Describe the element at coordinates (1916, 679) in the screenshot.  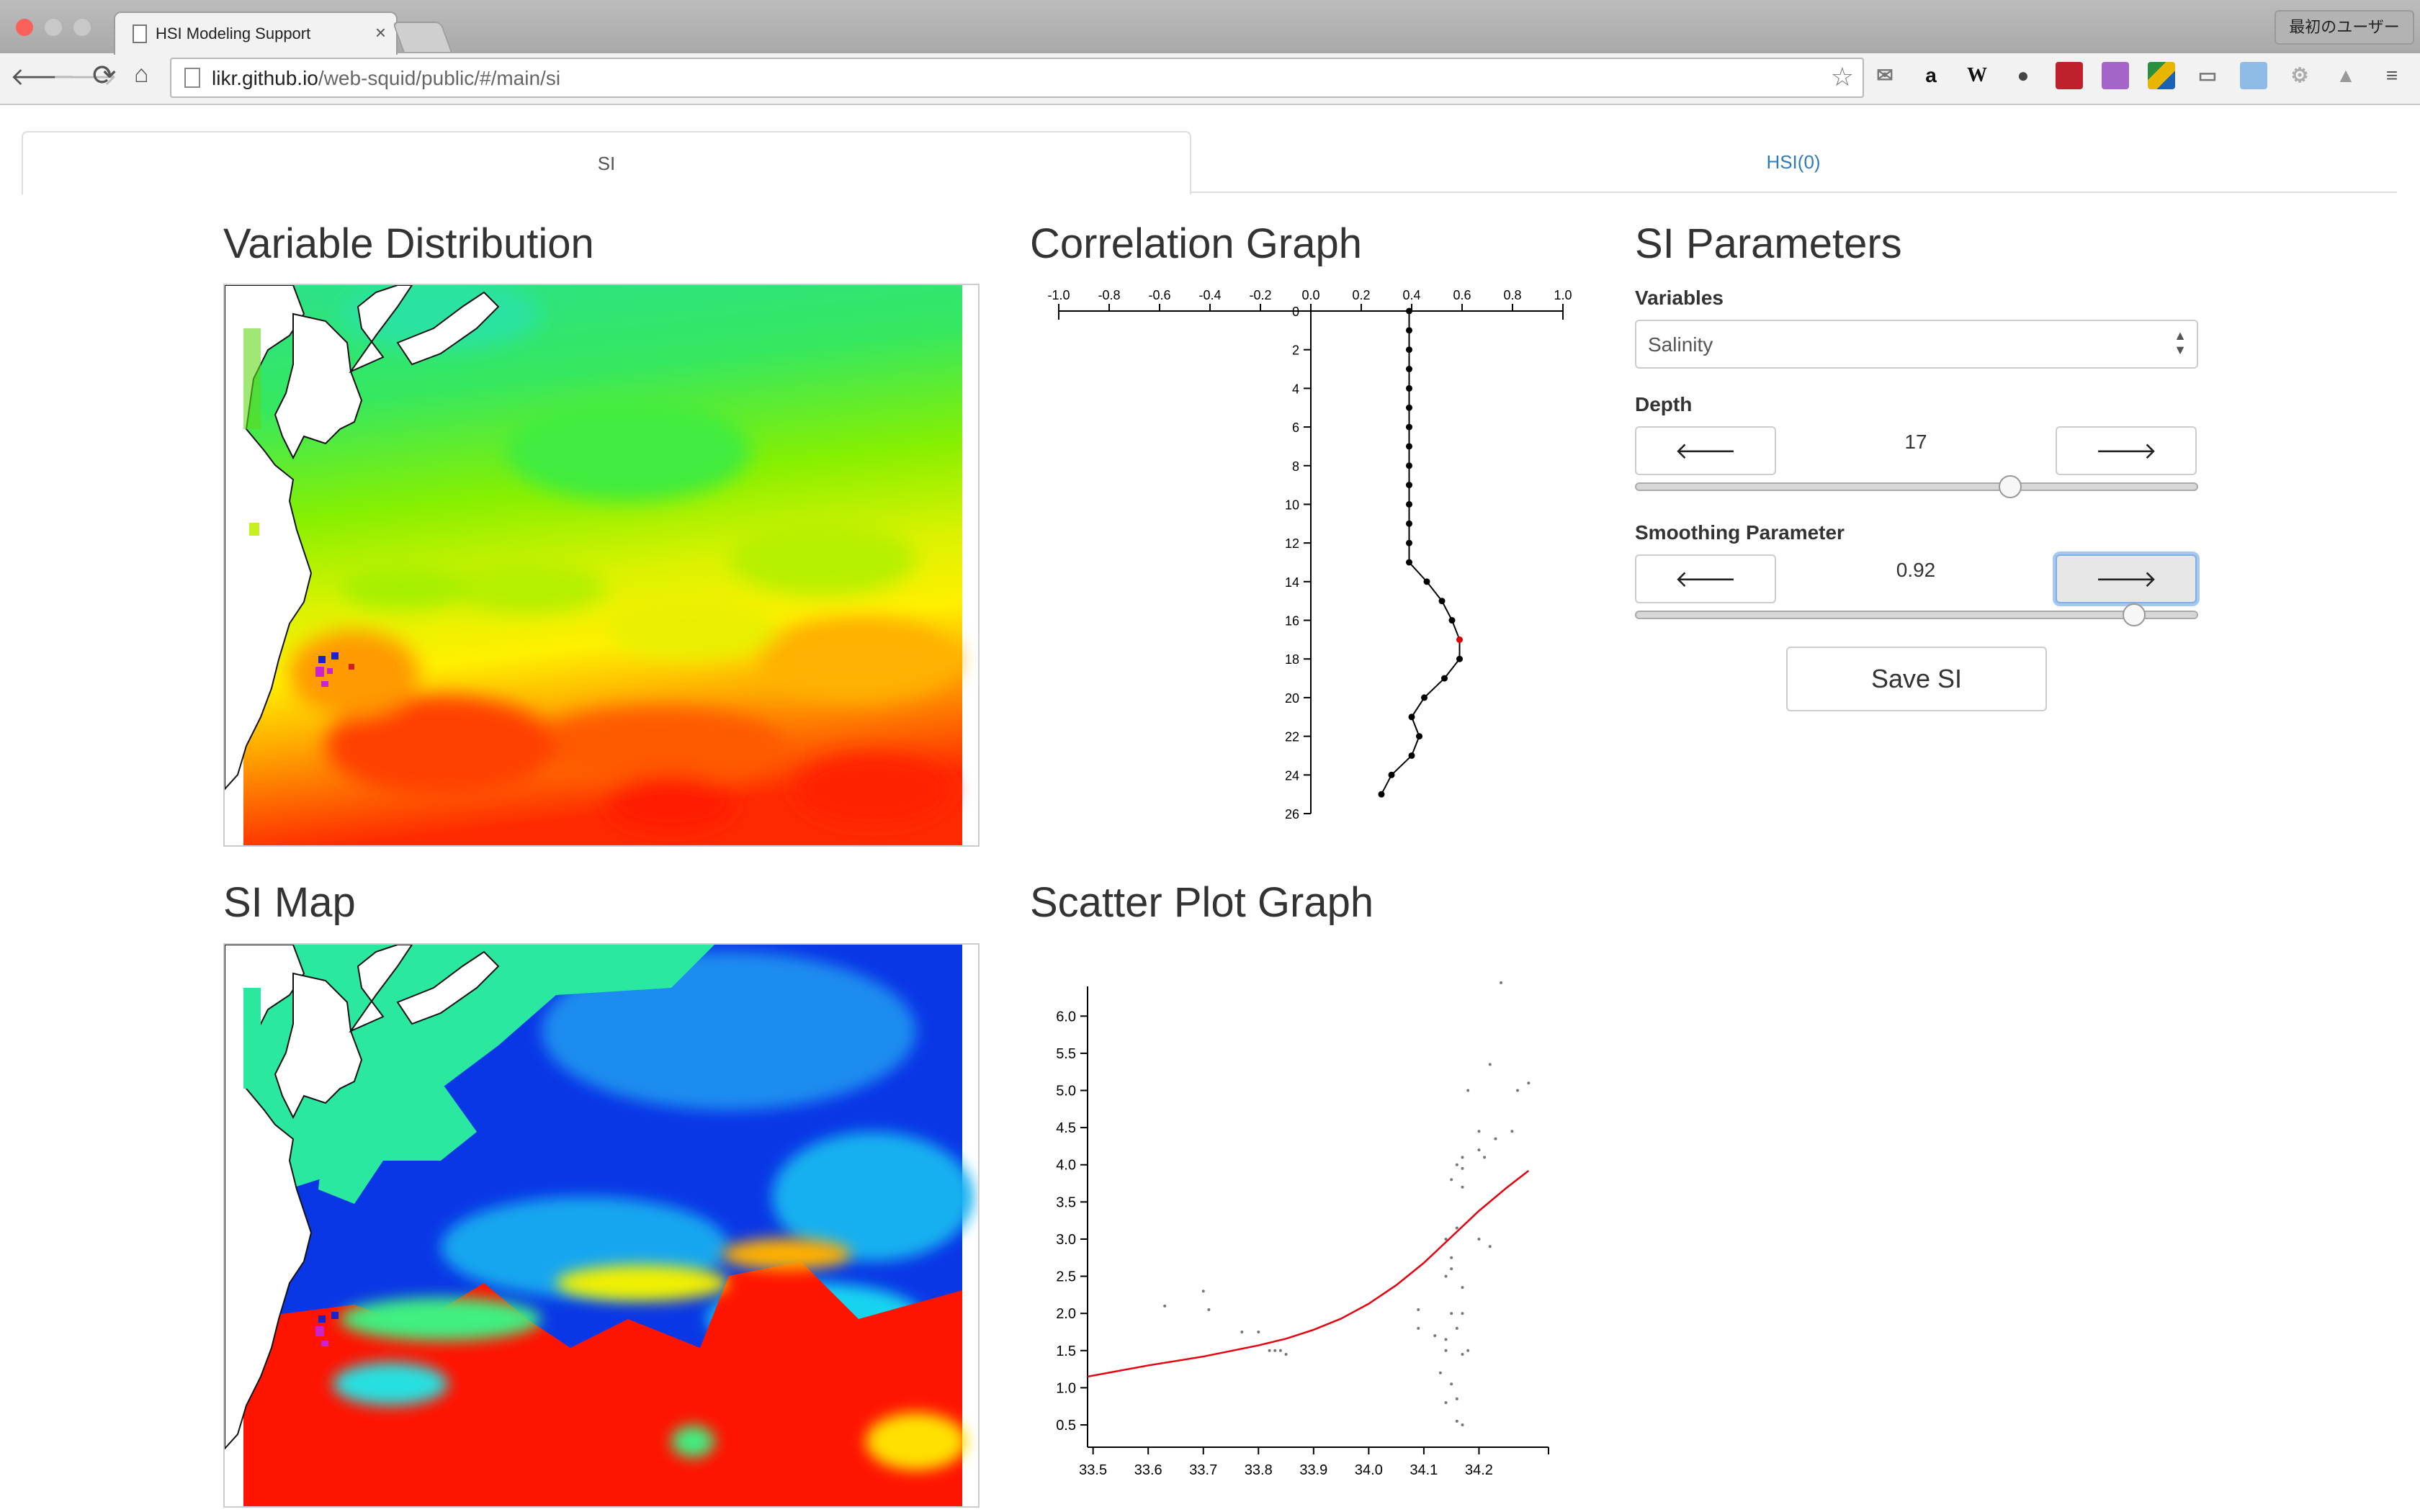
I see `save-si-button: Save SI` at that location.